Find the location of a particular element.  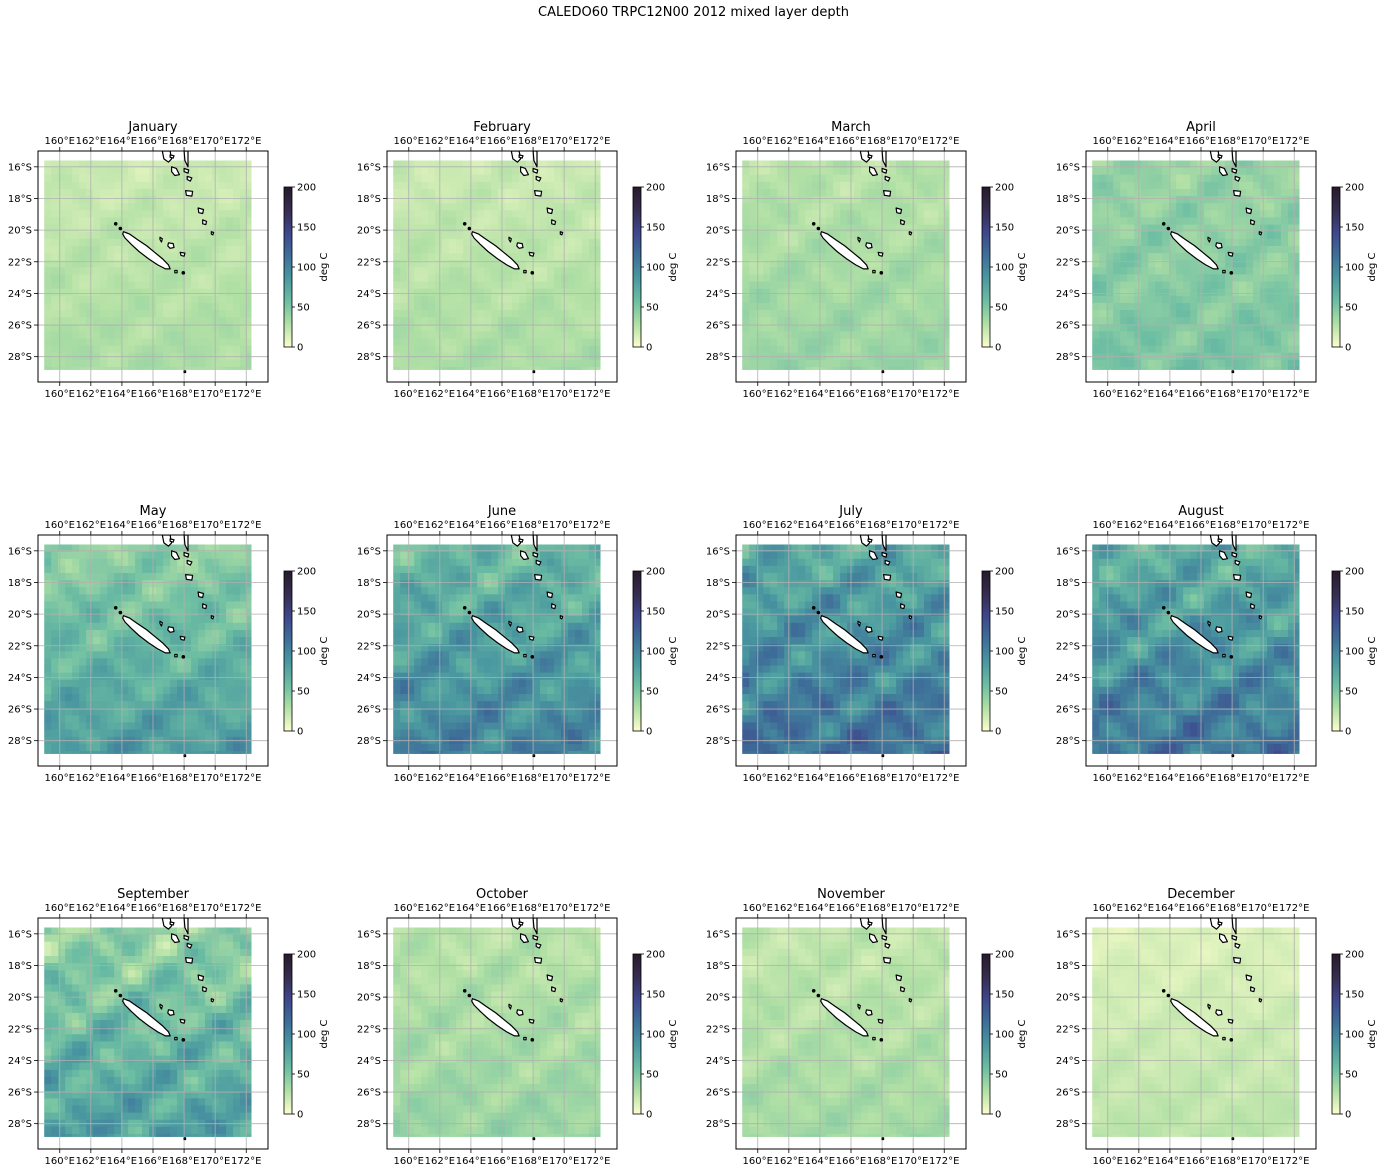

panel-title: February is located at coordinates (502, 127).